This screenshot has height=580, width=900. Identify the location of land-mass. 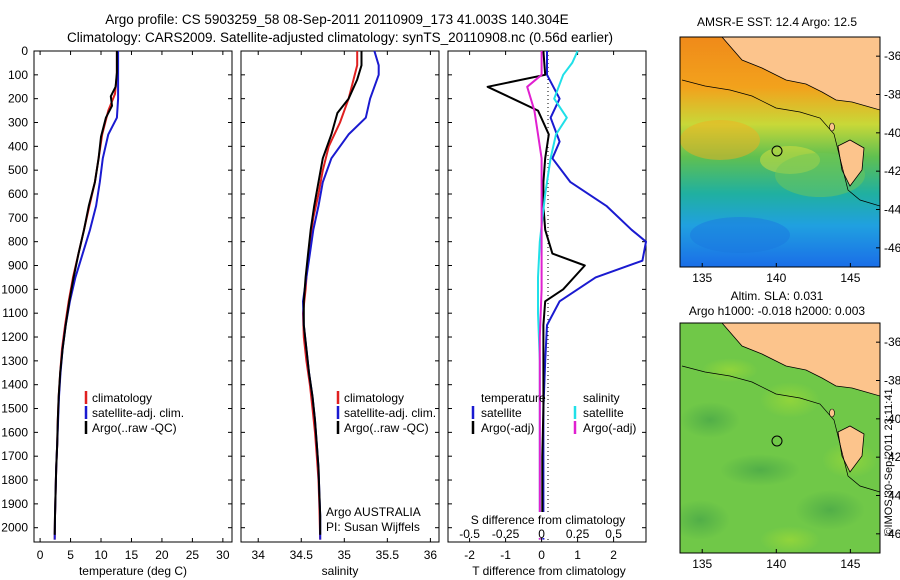
(800, 360).